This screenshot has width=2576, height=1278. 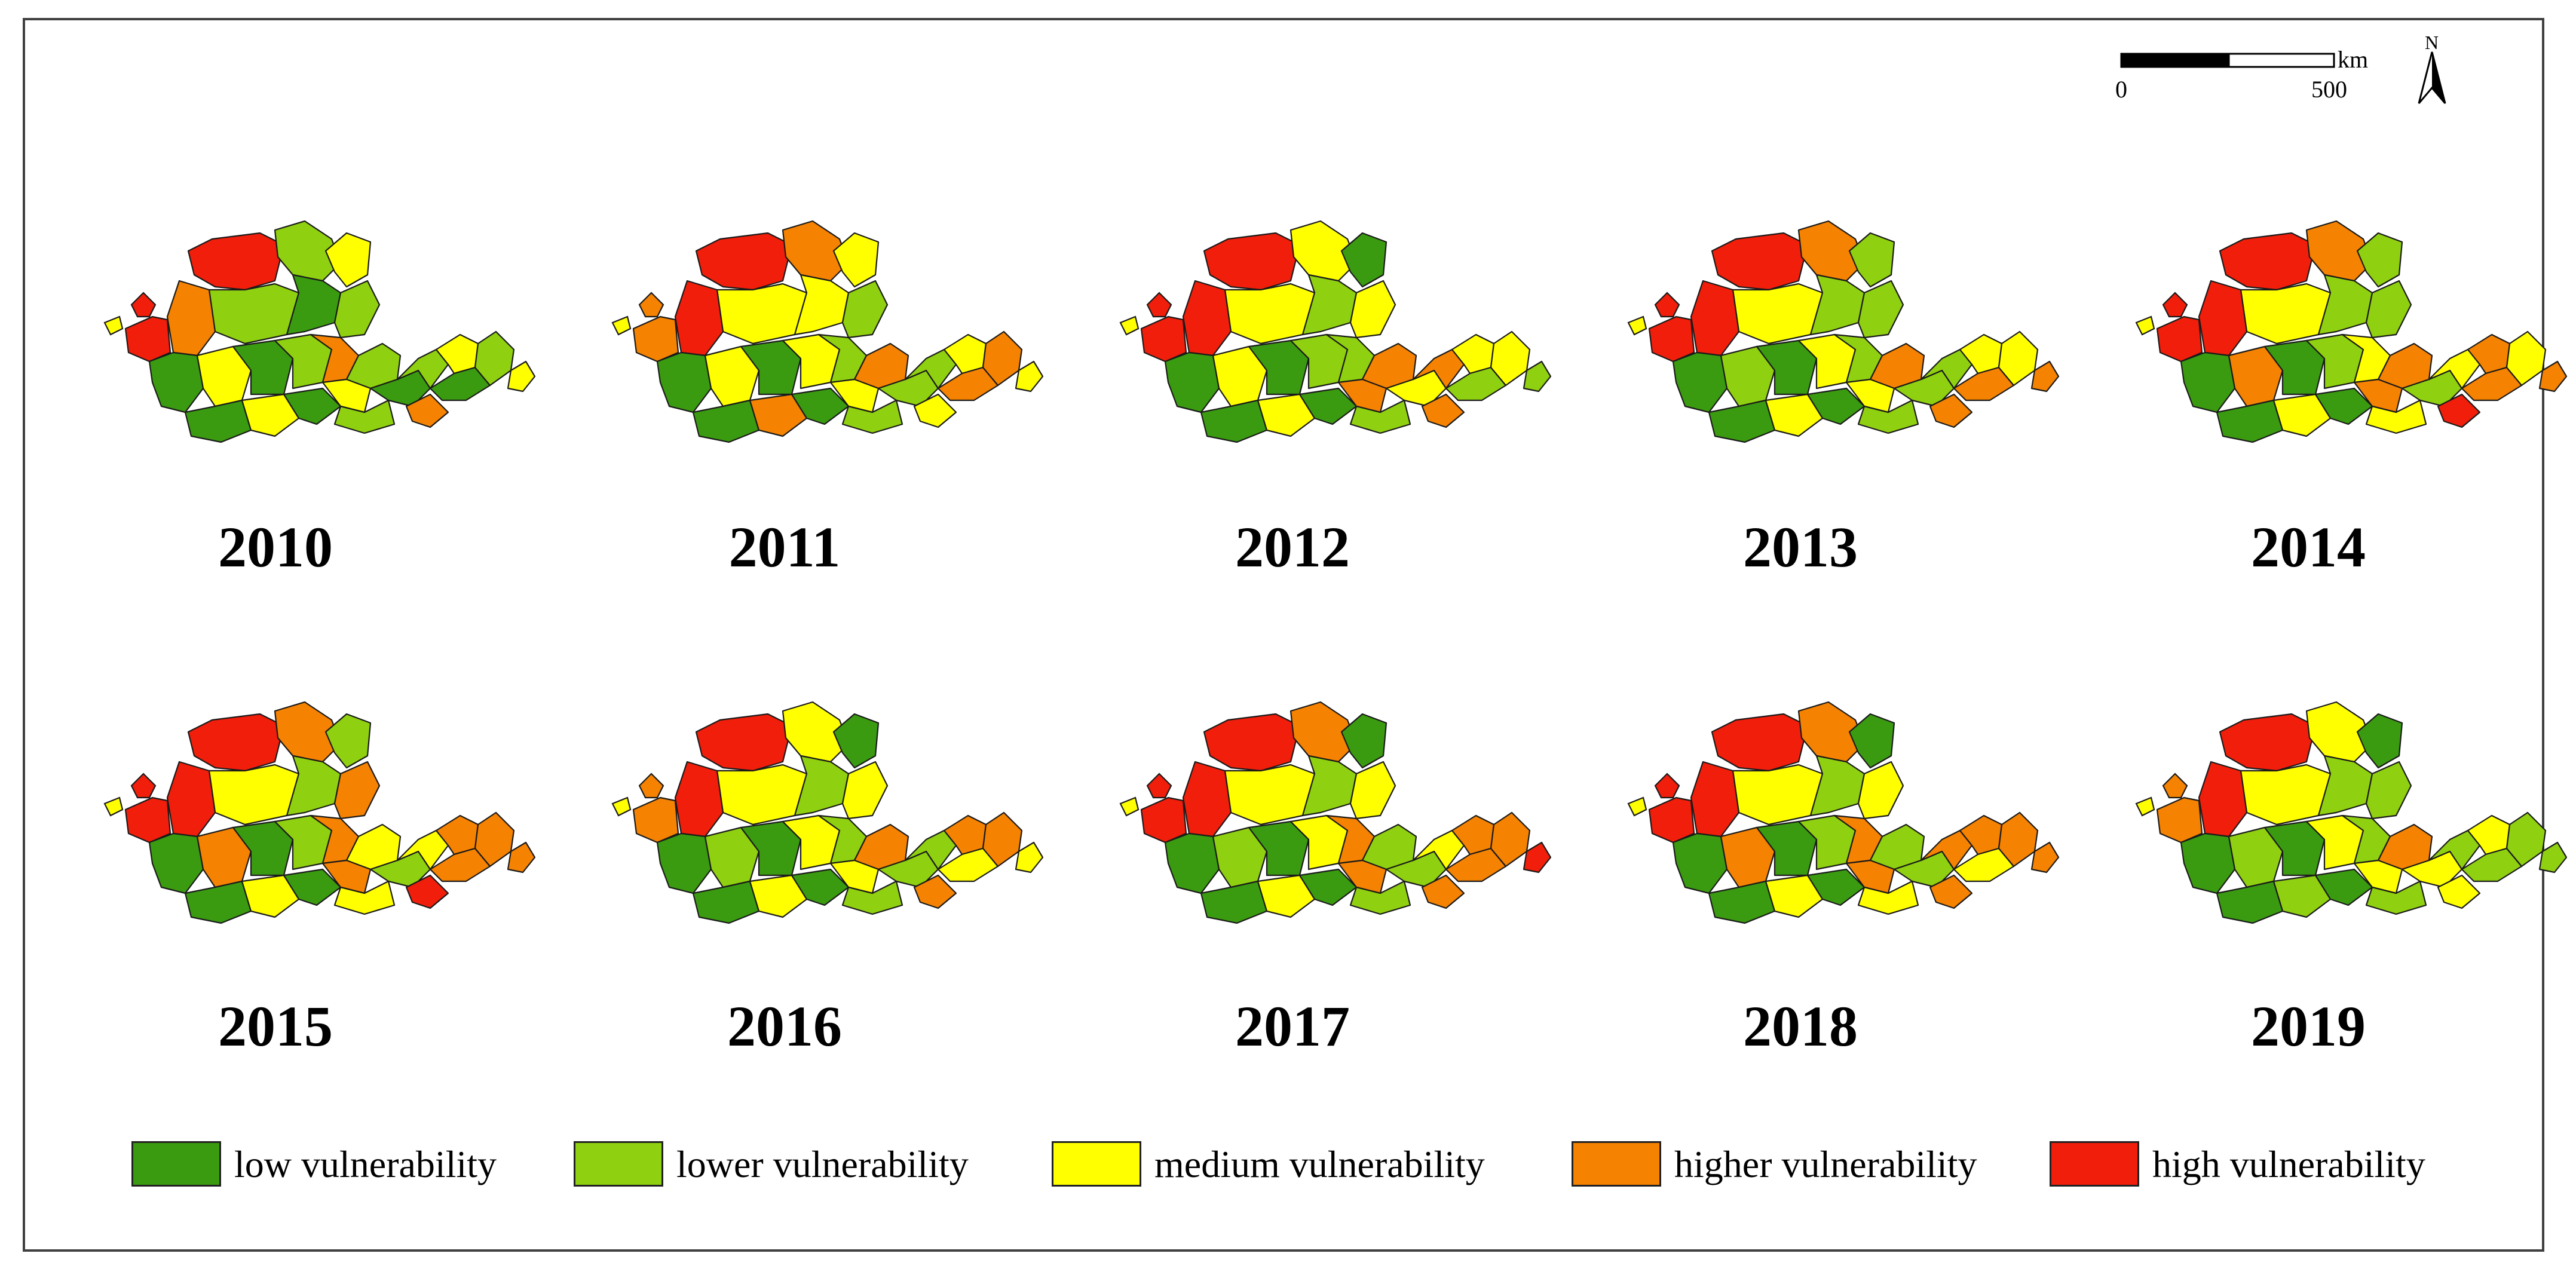 What do you see at coordinates (2308, 547) in the screenshot?
I see `year-label-2014: 2014` at bounding box center [2308, 547].